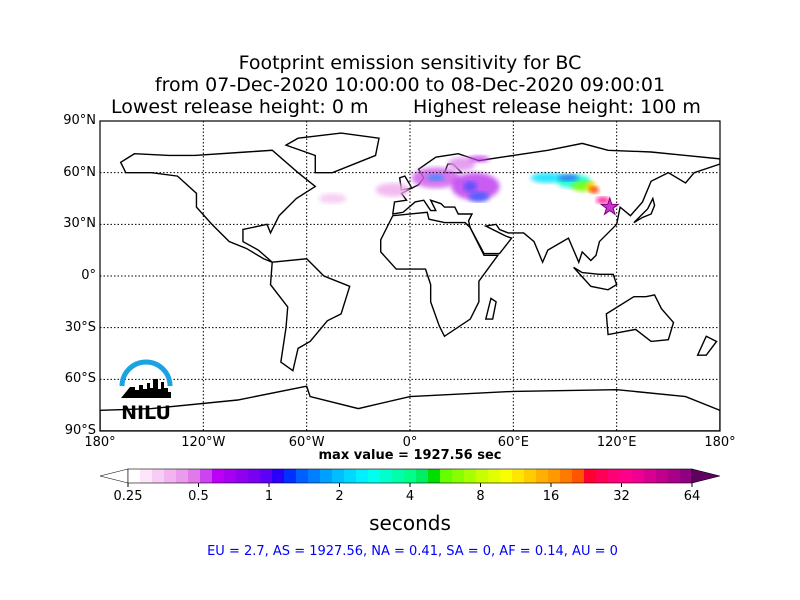  Describe the element at coordinates (410, 408) in the screenshot. I see `landmass-antarctica` at that location.